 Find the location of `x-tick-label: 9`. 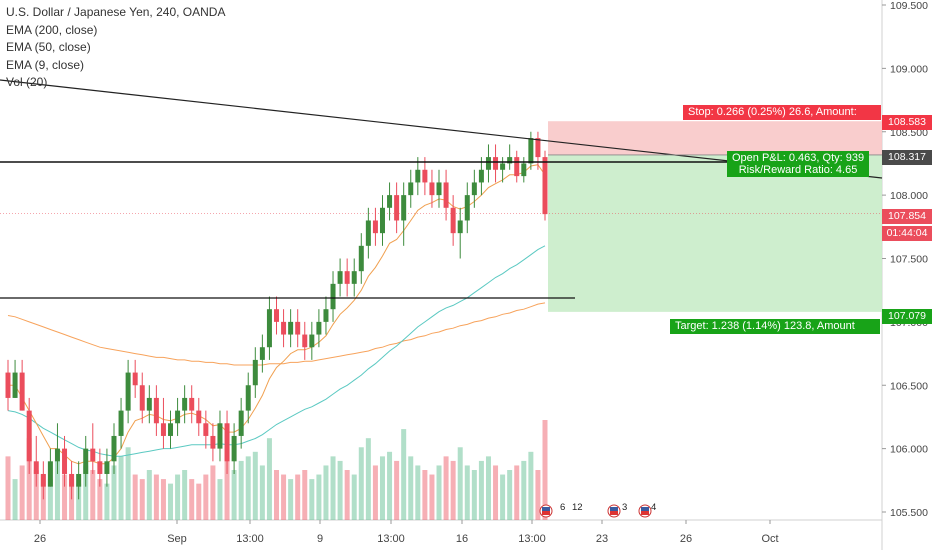

x-tick-label: 9 is located at coordinates (320, 539).